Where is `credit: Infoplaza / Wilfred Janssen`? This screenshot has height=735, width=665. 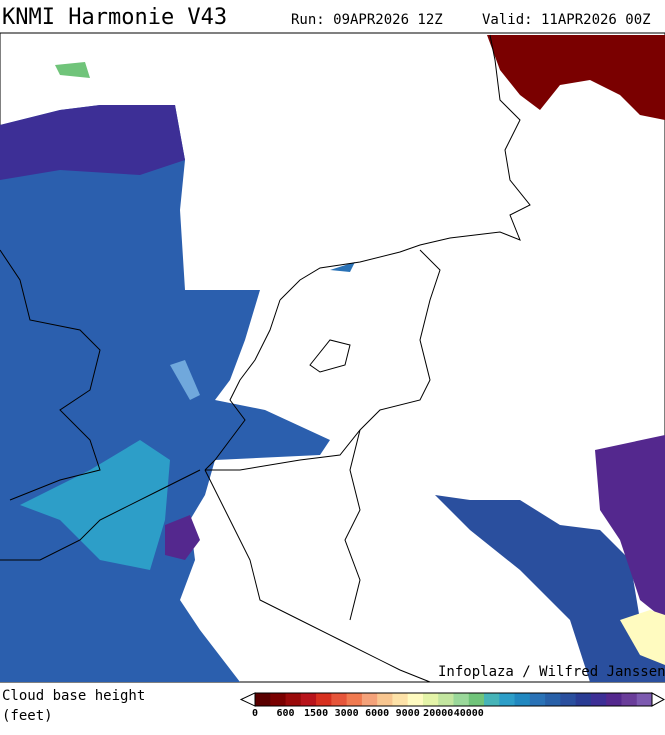 credit: Infoplaza / Wilfred Janssen is located at coordinates (551, 672).